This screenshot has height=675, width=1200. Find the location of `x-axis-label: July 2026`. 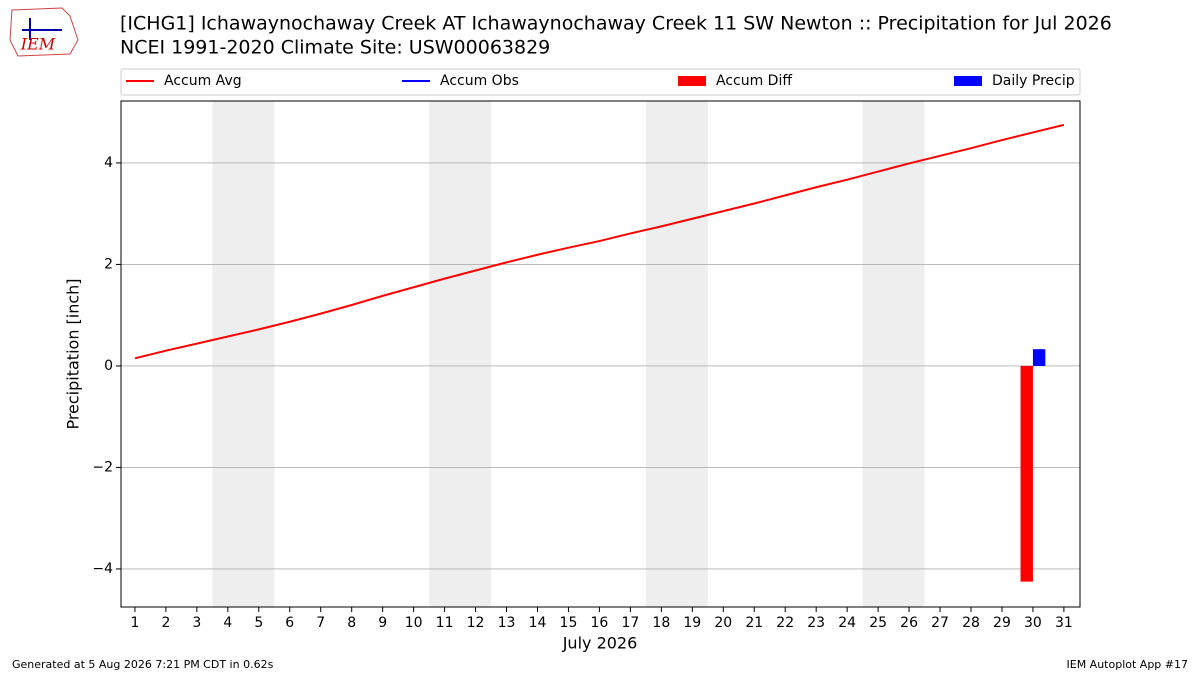

x-axis-label: July 2026 is located at coordinates (600, 643).